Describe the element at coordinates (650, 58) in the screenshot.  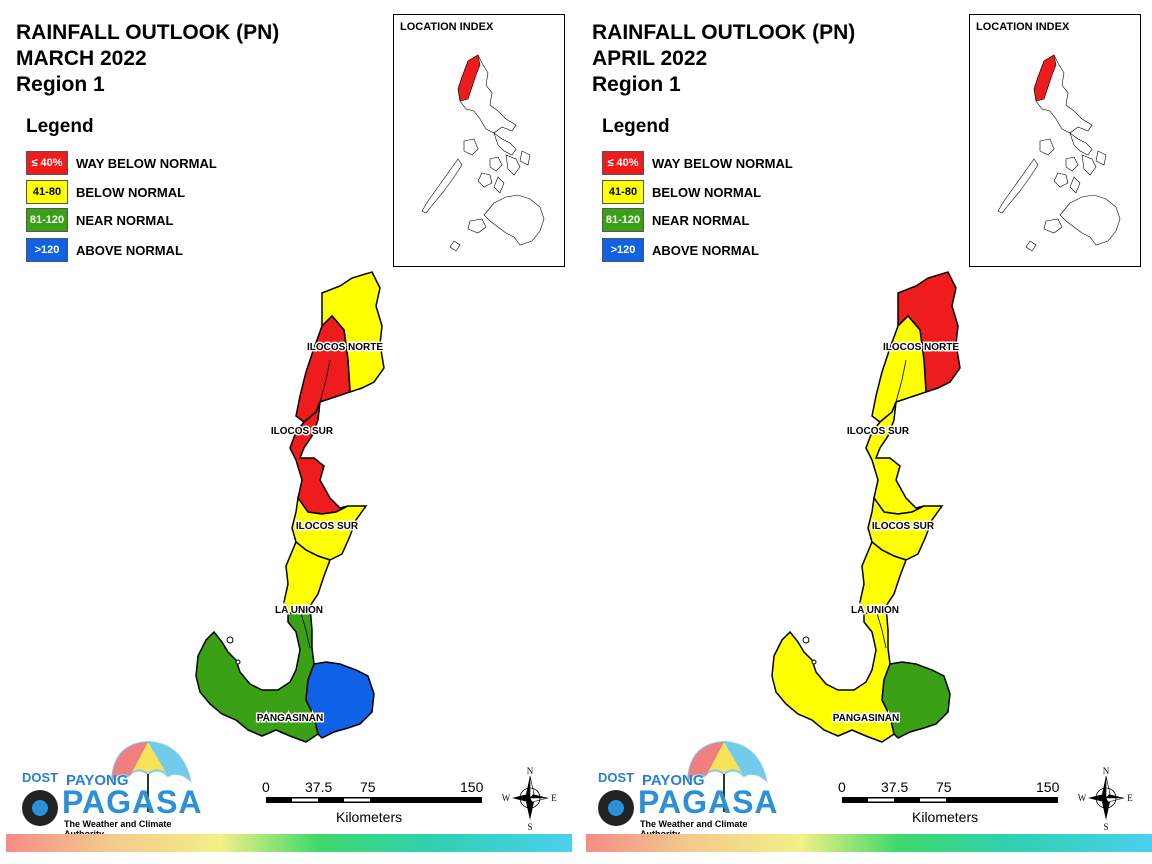
I see `title-line-2: APRIL 2022` at that location.